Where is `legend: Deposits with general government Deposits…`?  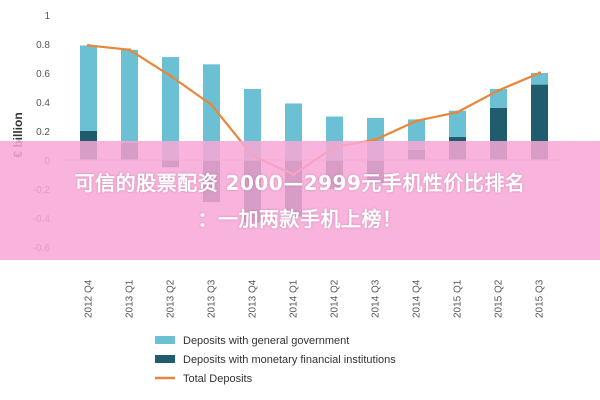
legend: Deposits with general government Deposits… is located at coordinates (275, 360).